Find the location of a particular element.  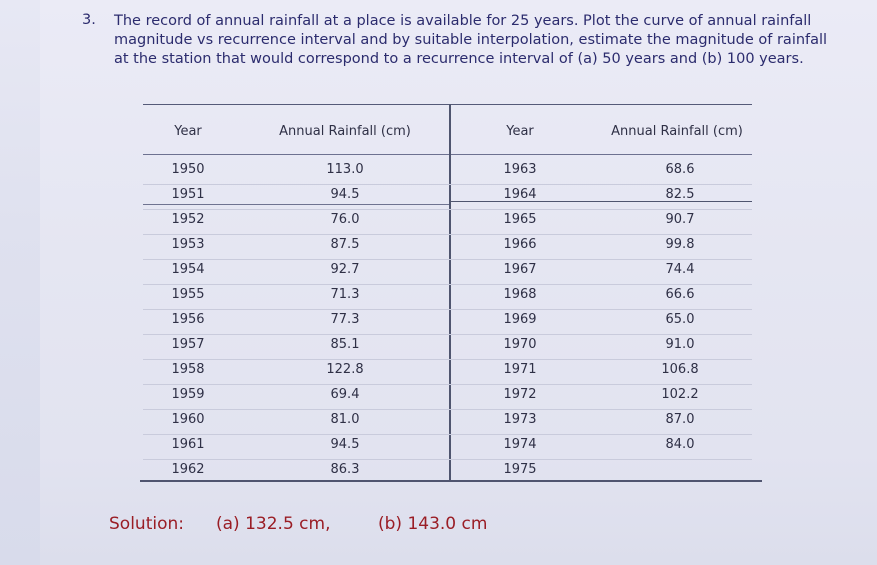

table-top-rule is located at coordinates (447, 104).